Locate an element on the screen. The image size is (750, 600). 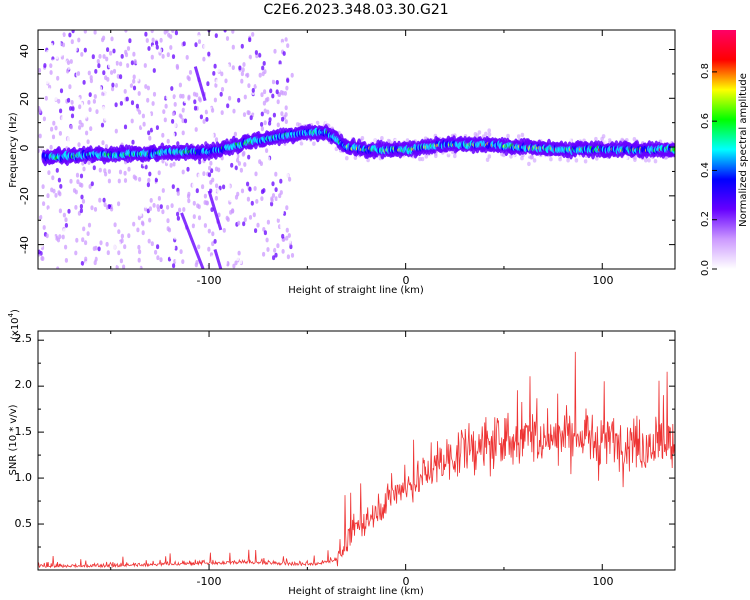
colorbar-tick-label: 0.8 is located at coordinates (705, 71).